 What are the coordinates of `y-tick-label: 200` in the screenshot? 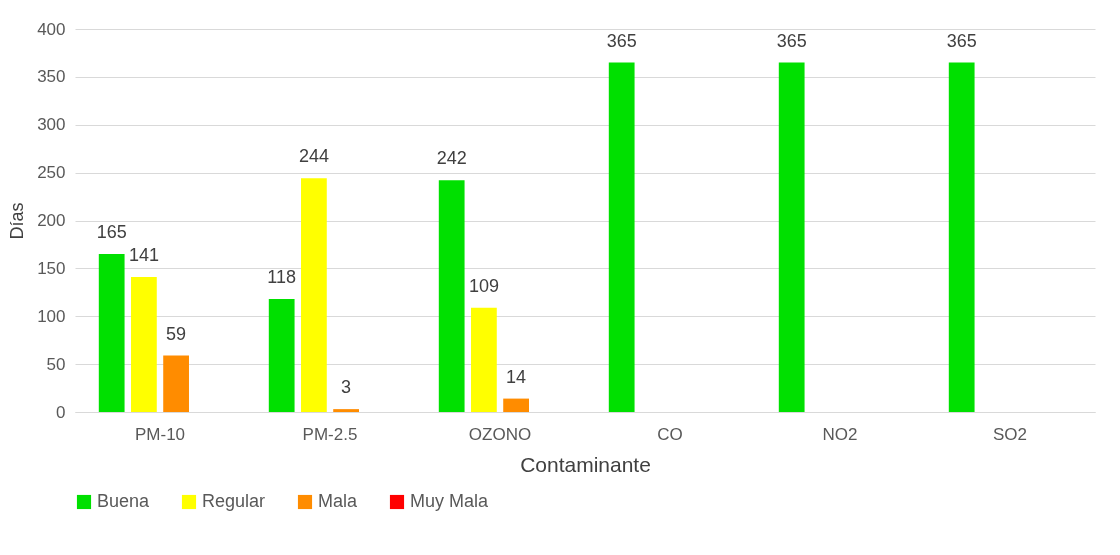 It's located at (51, 220).